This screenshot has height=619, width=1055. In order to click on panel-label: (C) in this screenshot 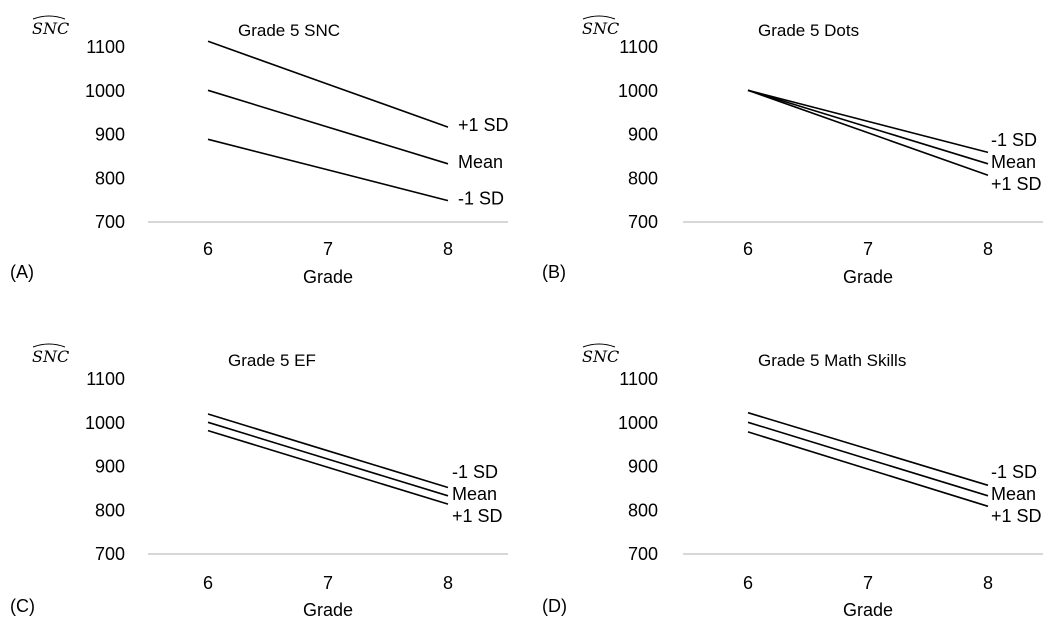, I will do `click(22, 606)`.